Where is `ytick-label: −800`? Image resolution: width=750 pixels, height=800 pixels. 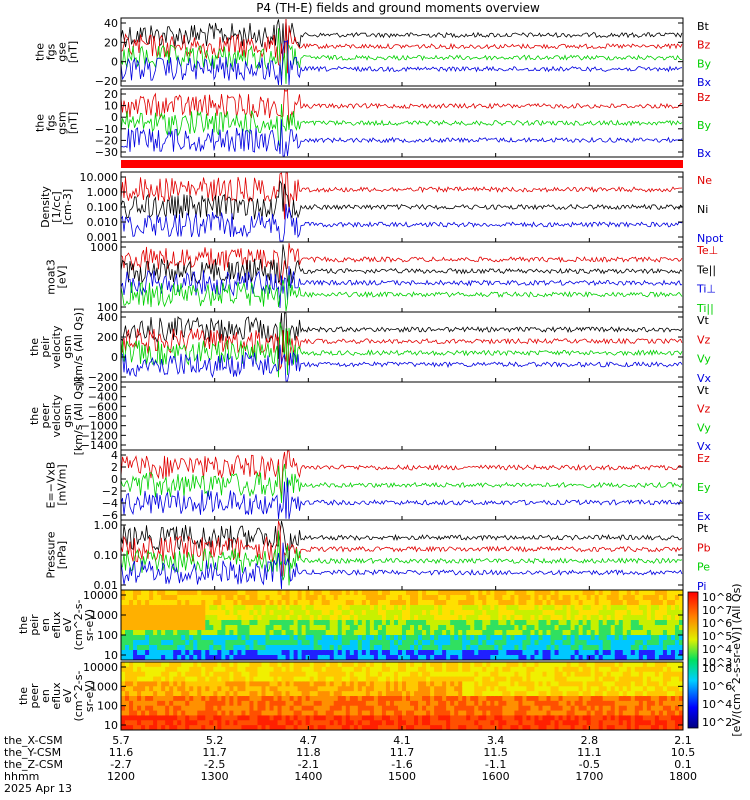
ytick-label: −800 is located at coordinates (103, 416).